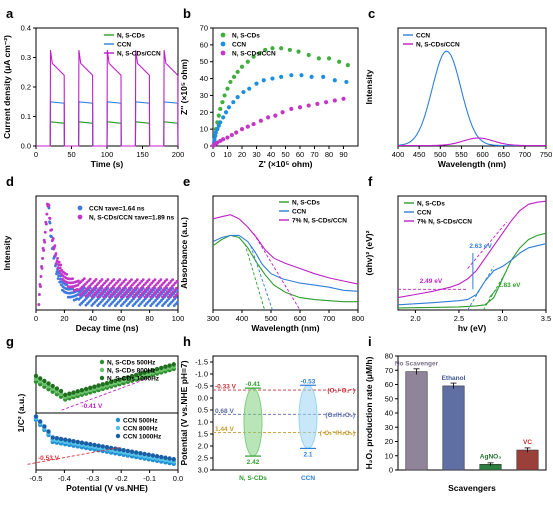 Image resolution: width=553 pixels, height=505 pixels. I want to click on panel-letter-b: b, so click(187, 13).